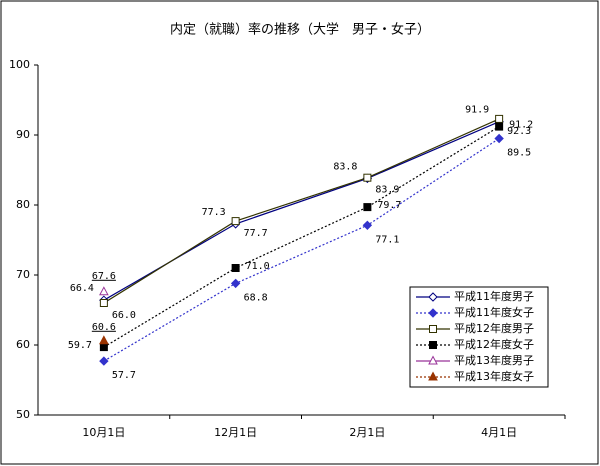 The image size is (600, 466). What do you see at coordinates (389, 205) in the screenshot?
I see `value-label: 79.7` at bounding box center [389, 205].